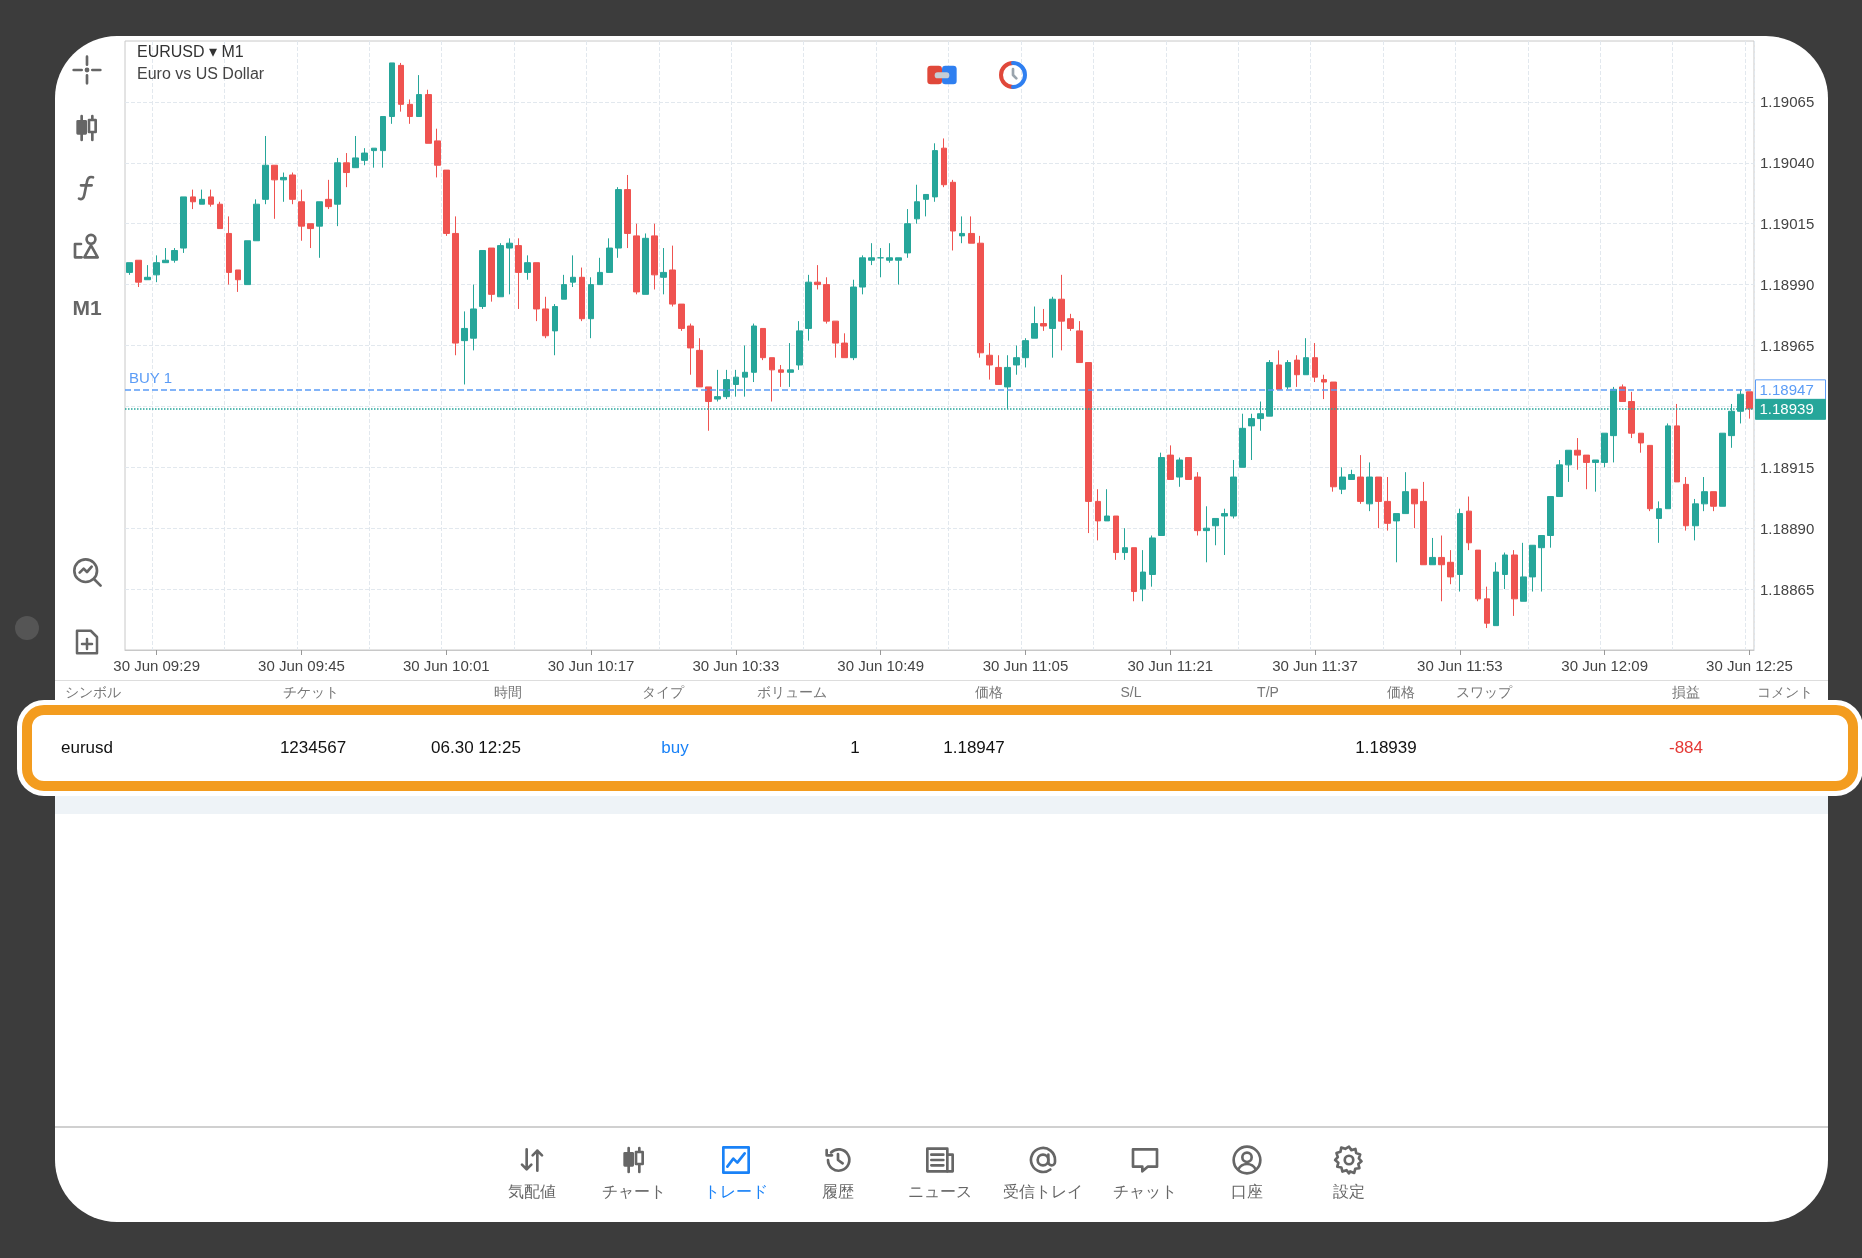  What do you see at coordinates (87, 308) in the screenshot?
I see `text: M1` at bounding box center [87, 308].